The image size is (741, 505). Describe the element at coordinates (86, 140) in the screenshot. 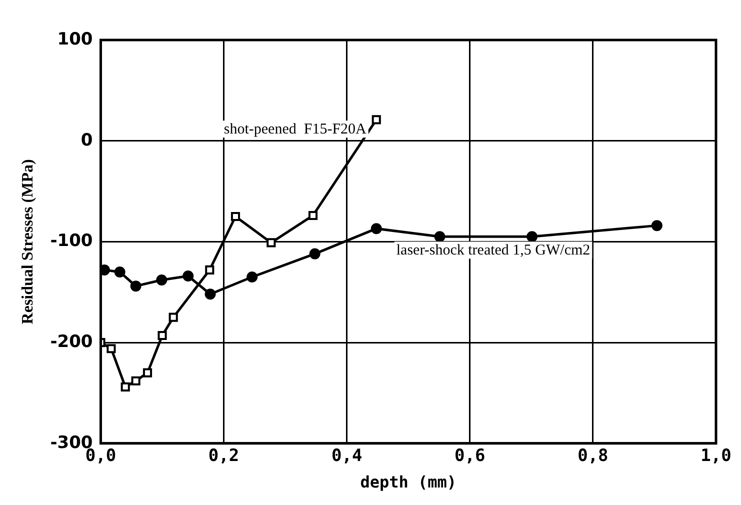

I see `y-tick-label: 0` at that location.